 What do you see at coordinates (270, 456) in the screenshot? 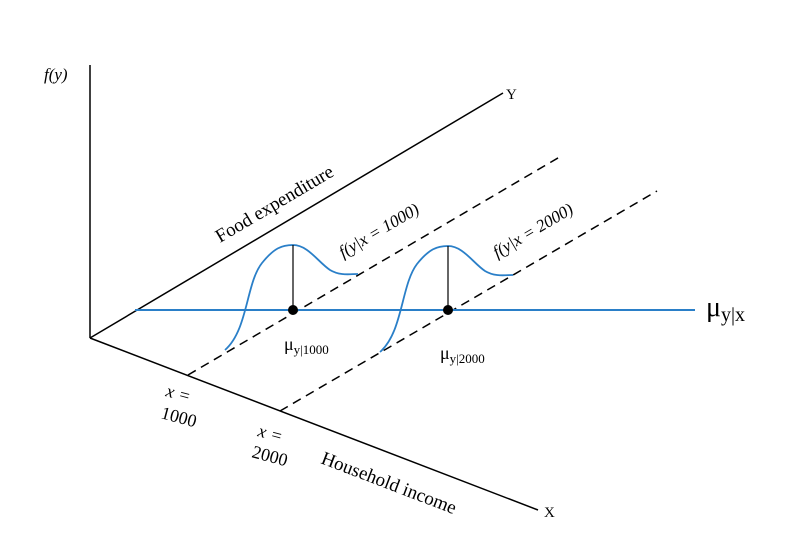
I see `x-val-label-2: 2000` at bounding box center [270, 456].